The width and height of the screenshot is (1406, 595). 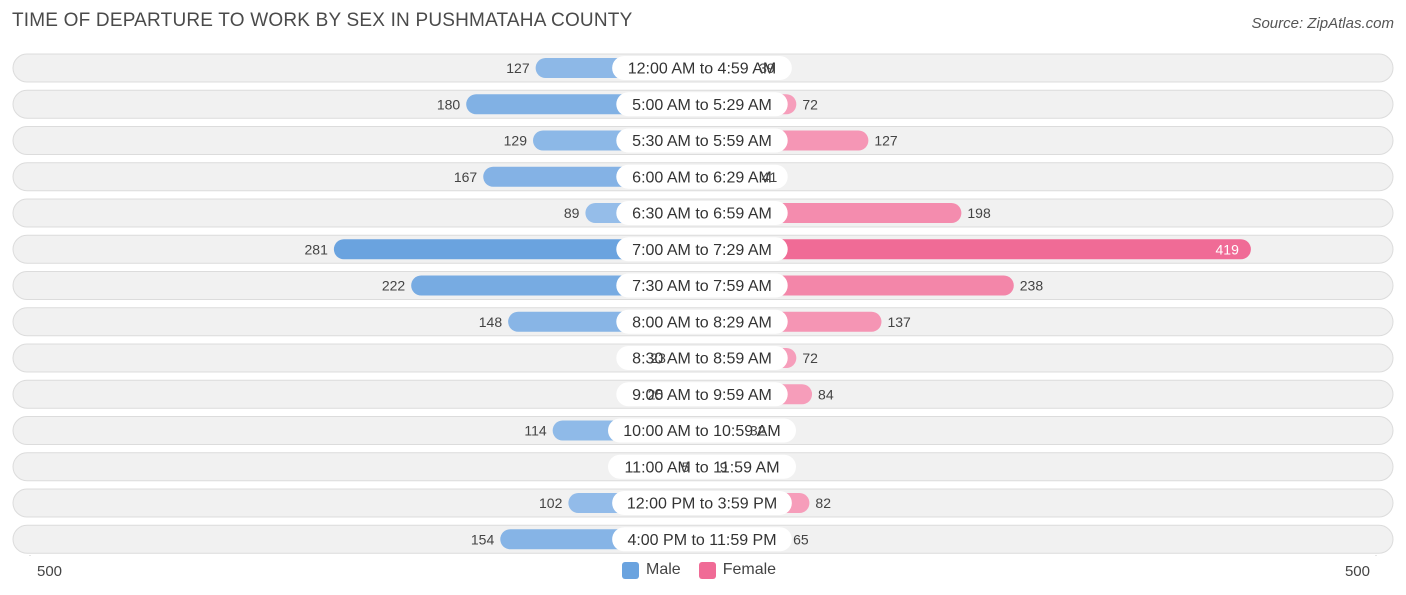 What do you see at coordinates (801, 539) in the screenshot?
I see `value-label-female: 65` at bounding box center [801, 539].